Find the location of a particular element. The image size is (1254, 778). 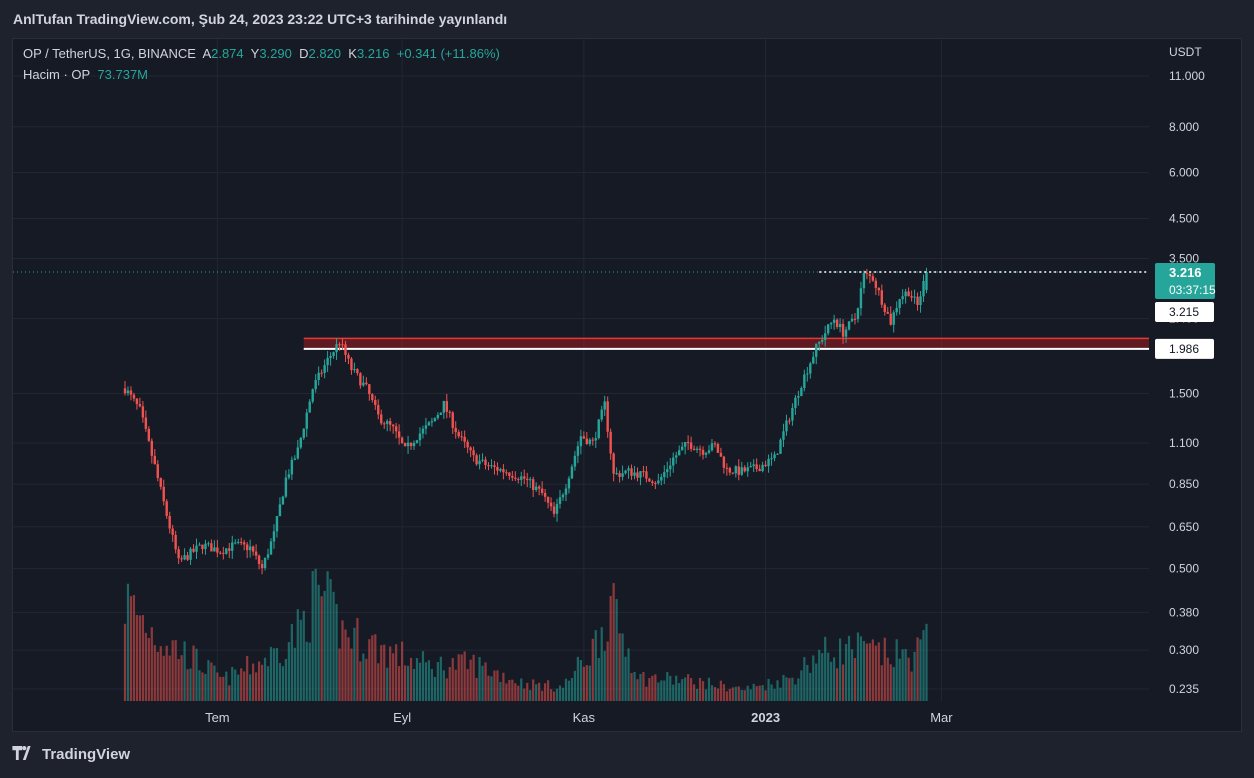

y-tick-label: 0.500 is located at coordinates (1184, 569).